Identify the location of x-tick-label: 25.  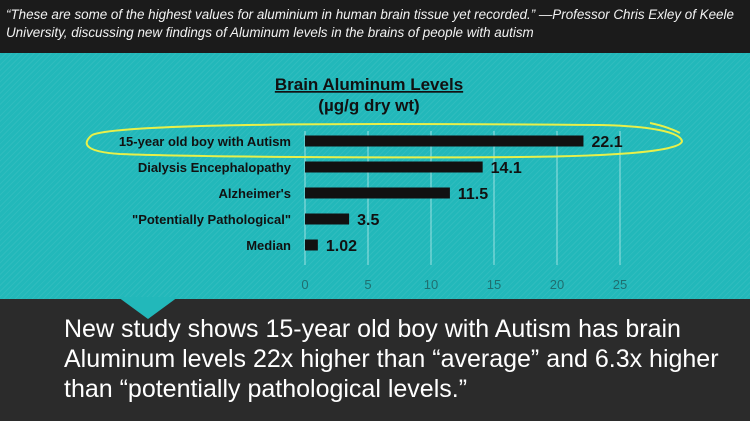
(620, 284).